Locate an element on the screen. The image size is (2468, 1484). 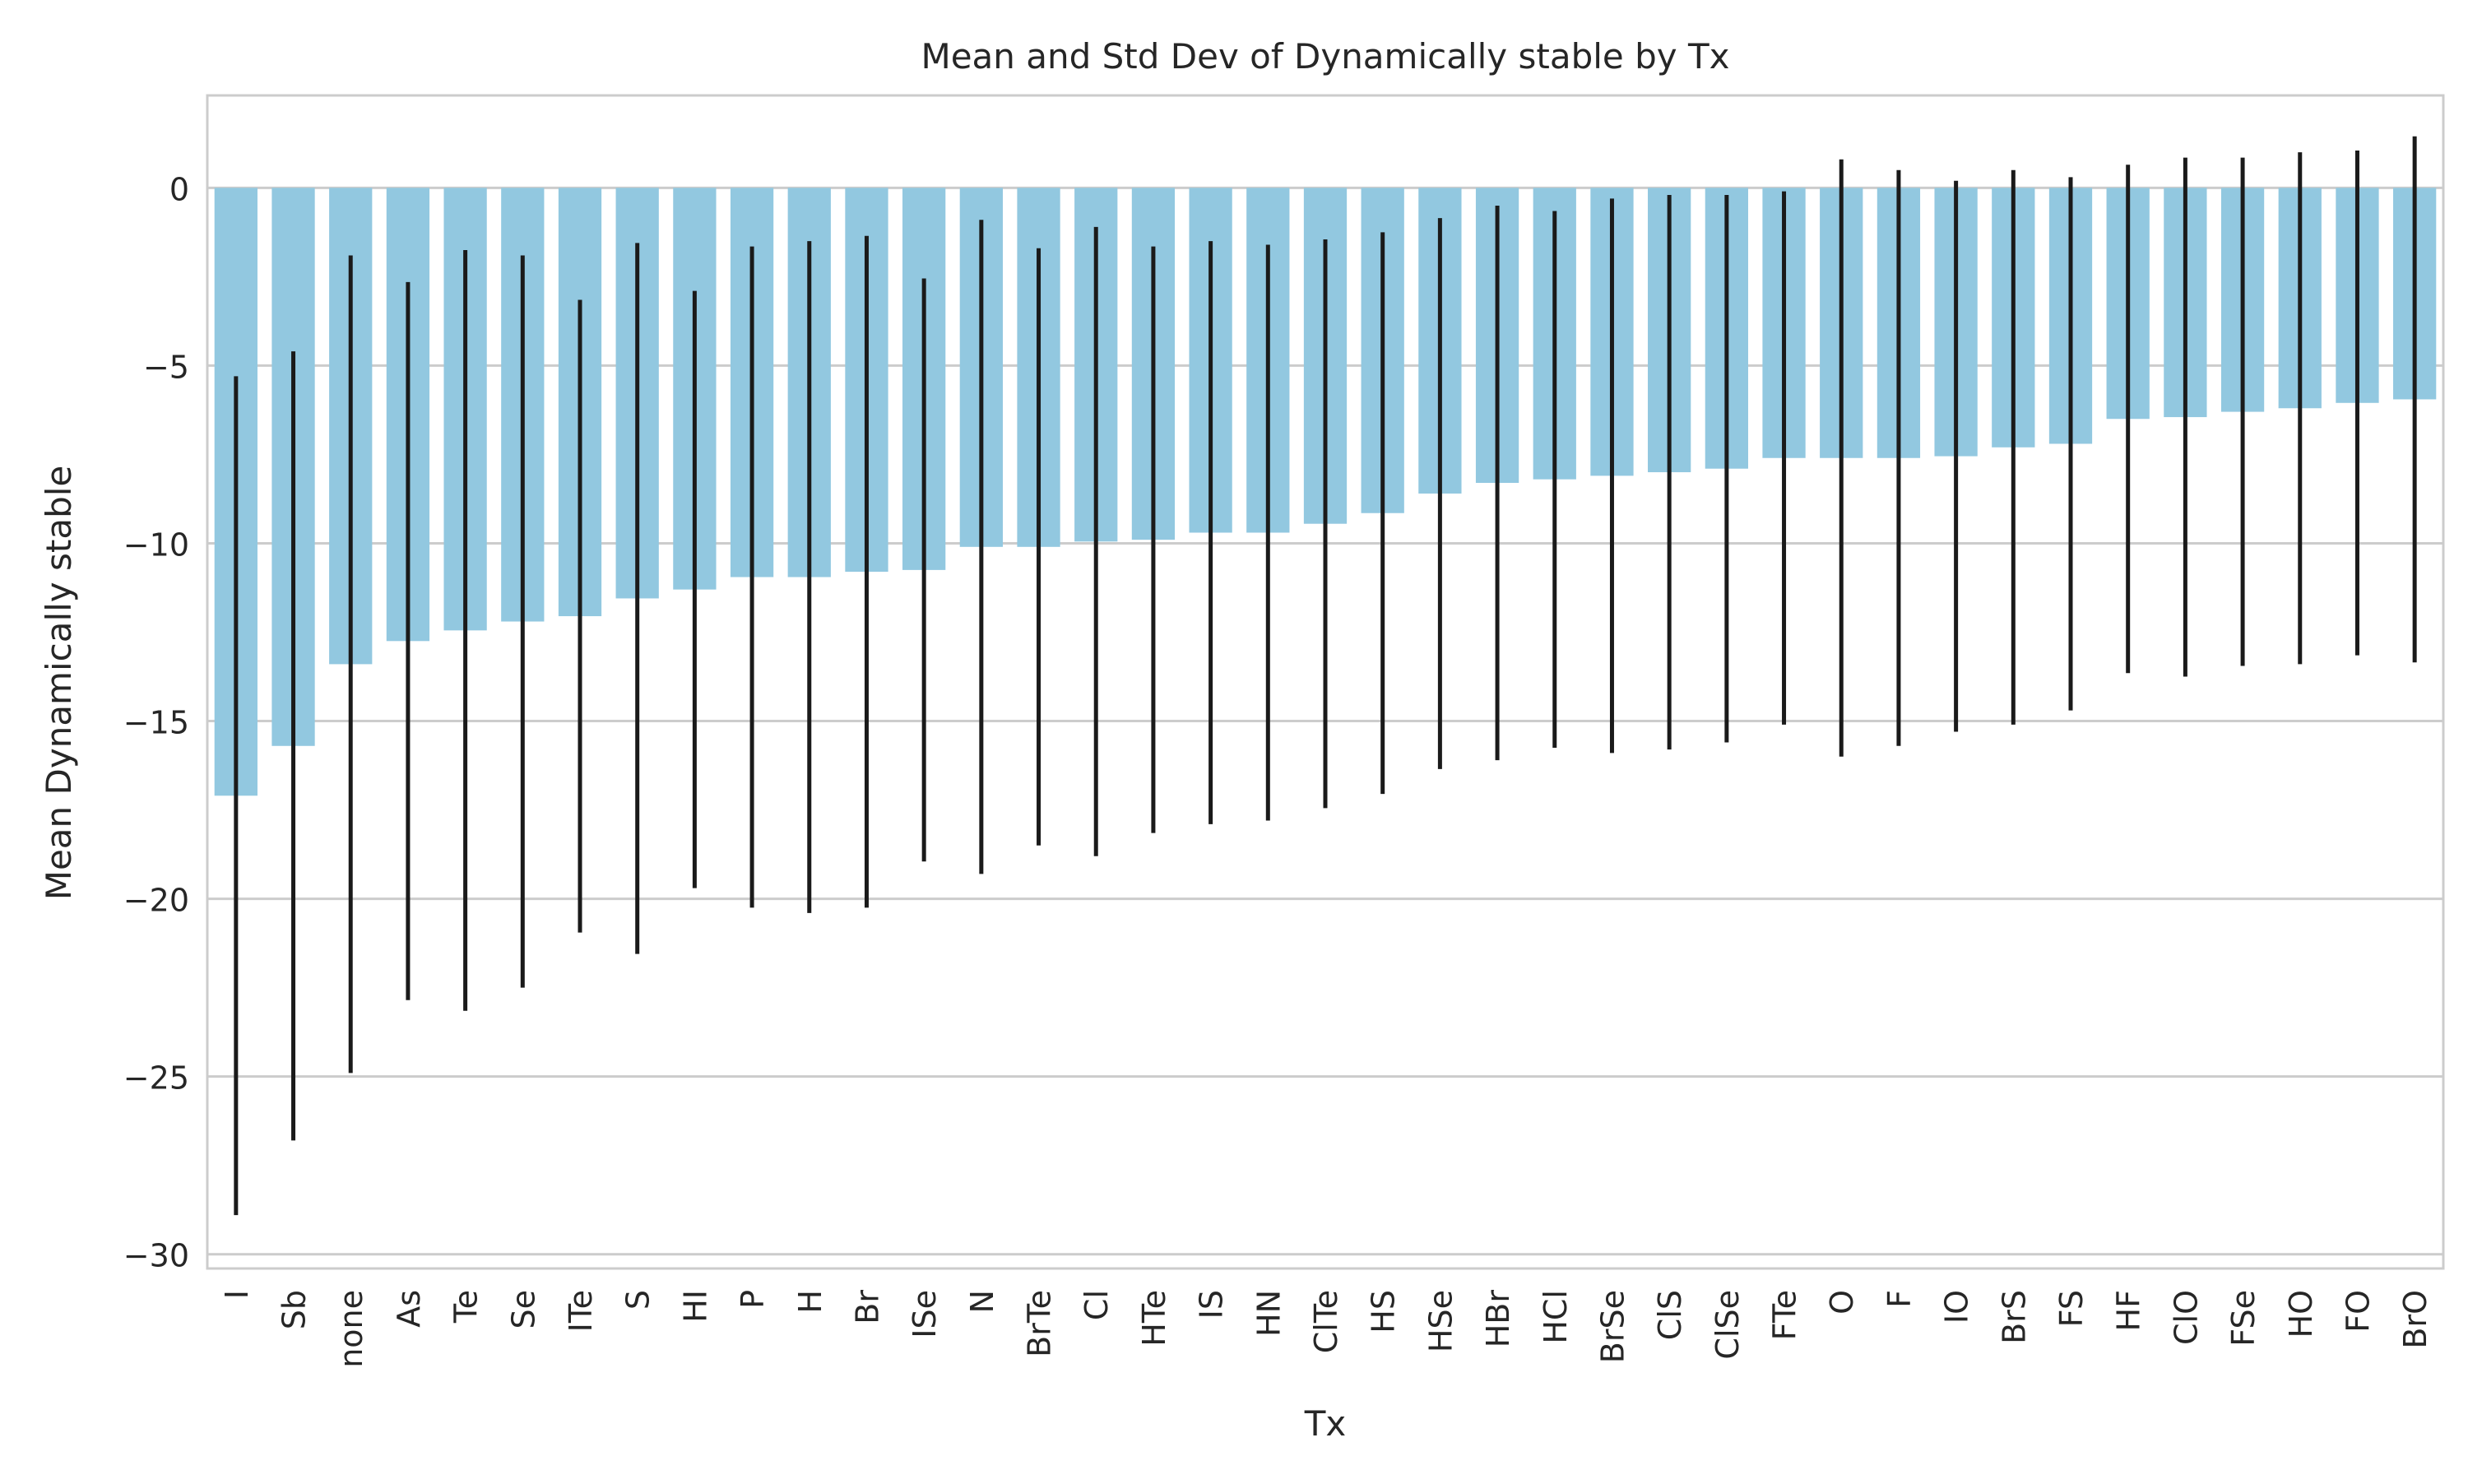
x-tick-label: ClTe is located at coordinates (1326, 1321).